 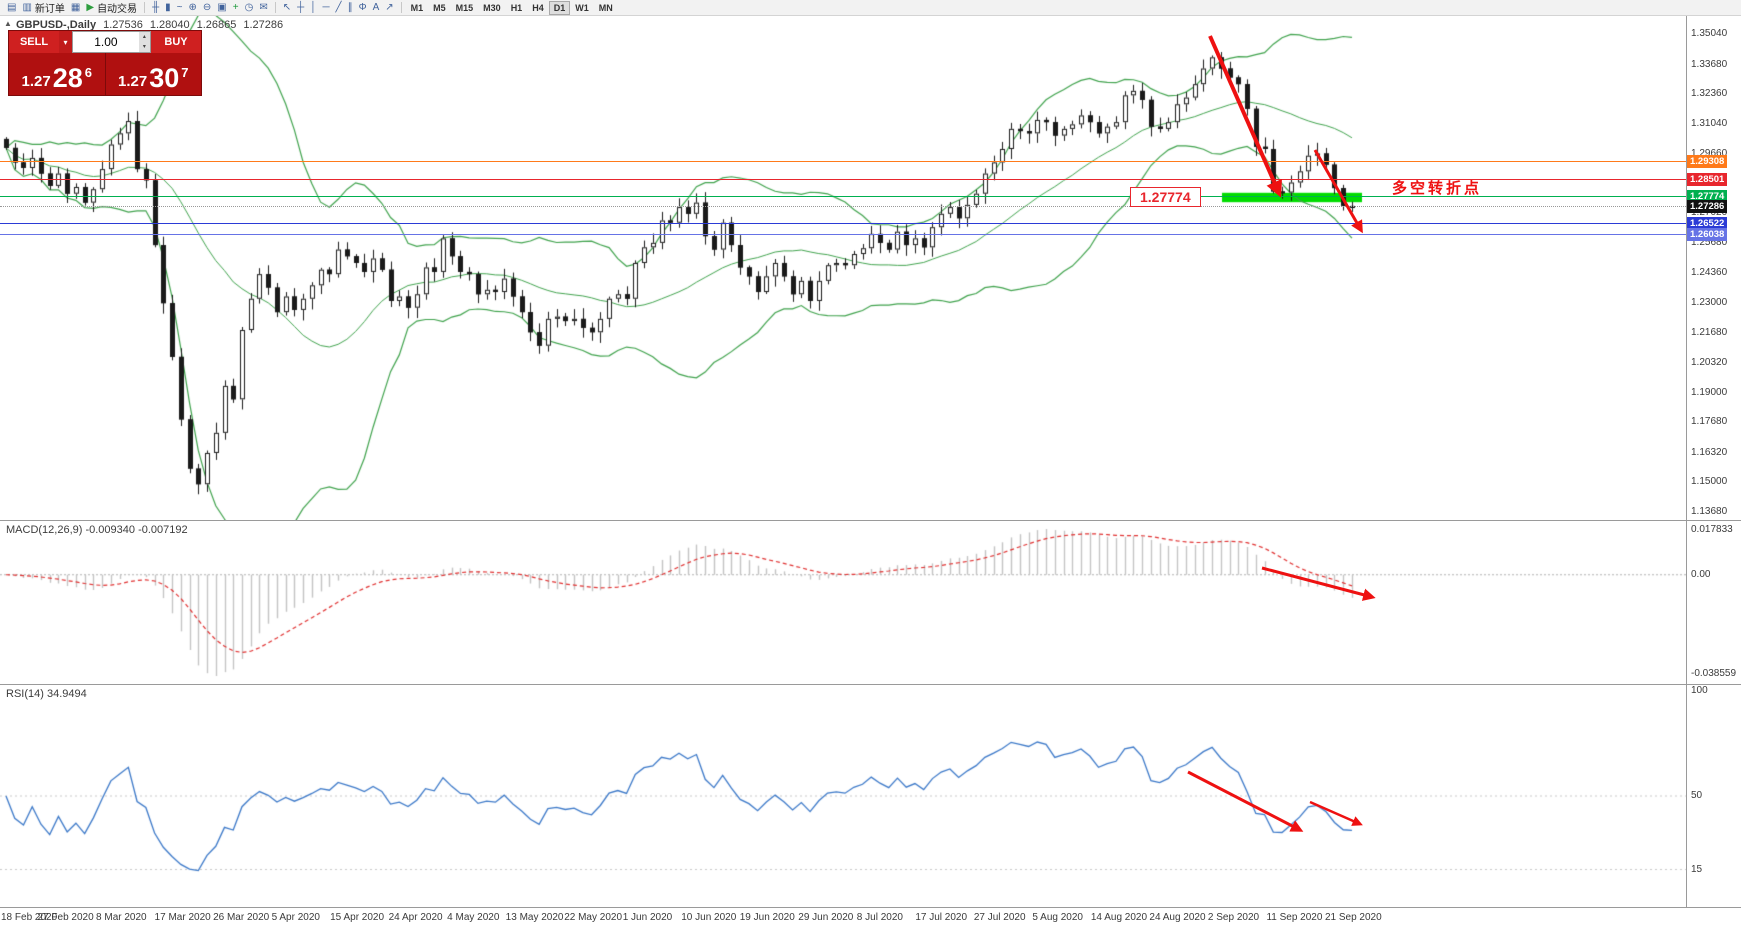 What do you see at coordinates (1233, 917) in the screenshot?
I see `time-axis-label: 2 Sep 2020` at bounding box center [1233, 917].